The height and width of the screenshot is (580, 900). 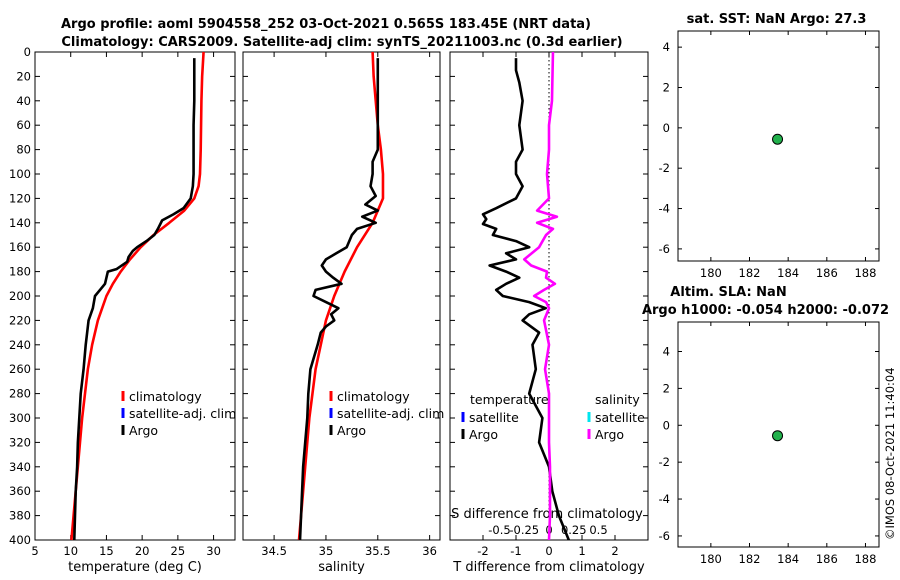 I want to click on sla-subtitle: Argo h1000: -0.054 h2000: -0.072, so click(x=765, y=310).